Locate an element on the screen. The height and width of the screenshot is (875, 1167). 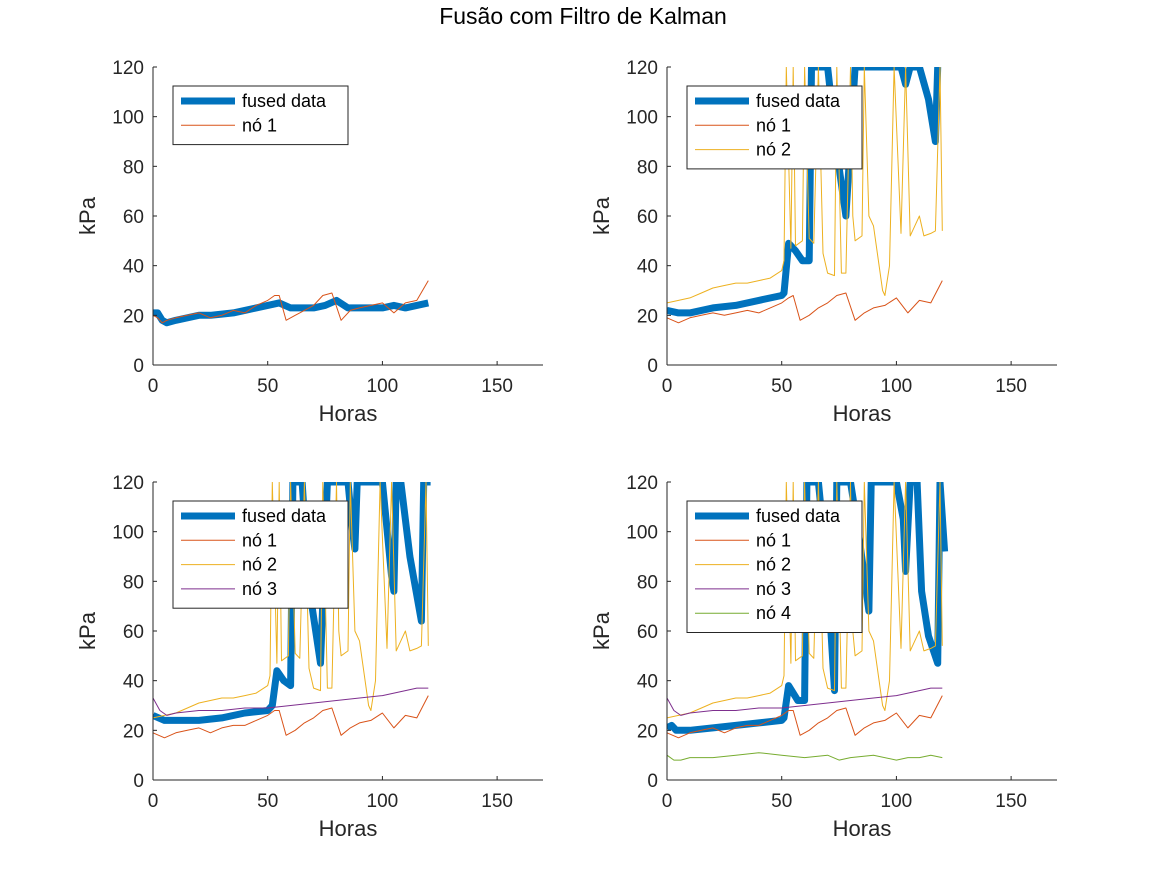
series-group is located at coordinates (291, 303).